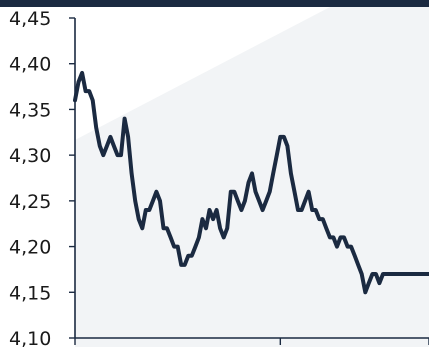 This screenshot has width=429, height=347. Describe the element at coordinates (30, 248) in the screenshot. I see `y-tick-label: 4,20` at that location.